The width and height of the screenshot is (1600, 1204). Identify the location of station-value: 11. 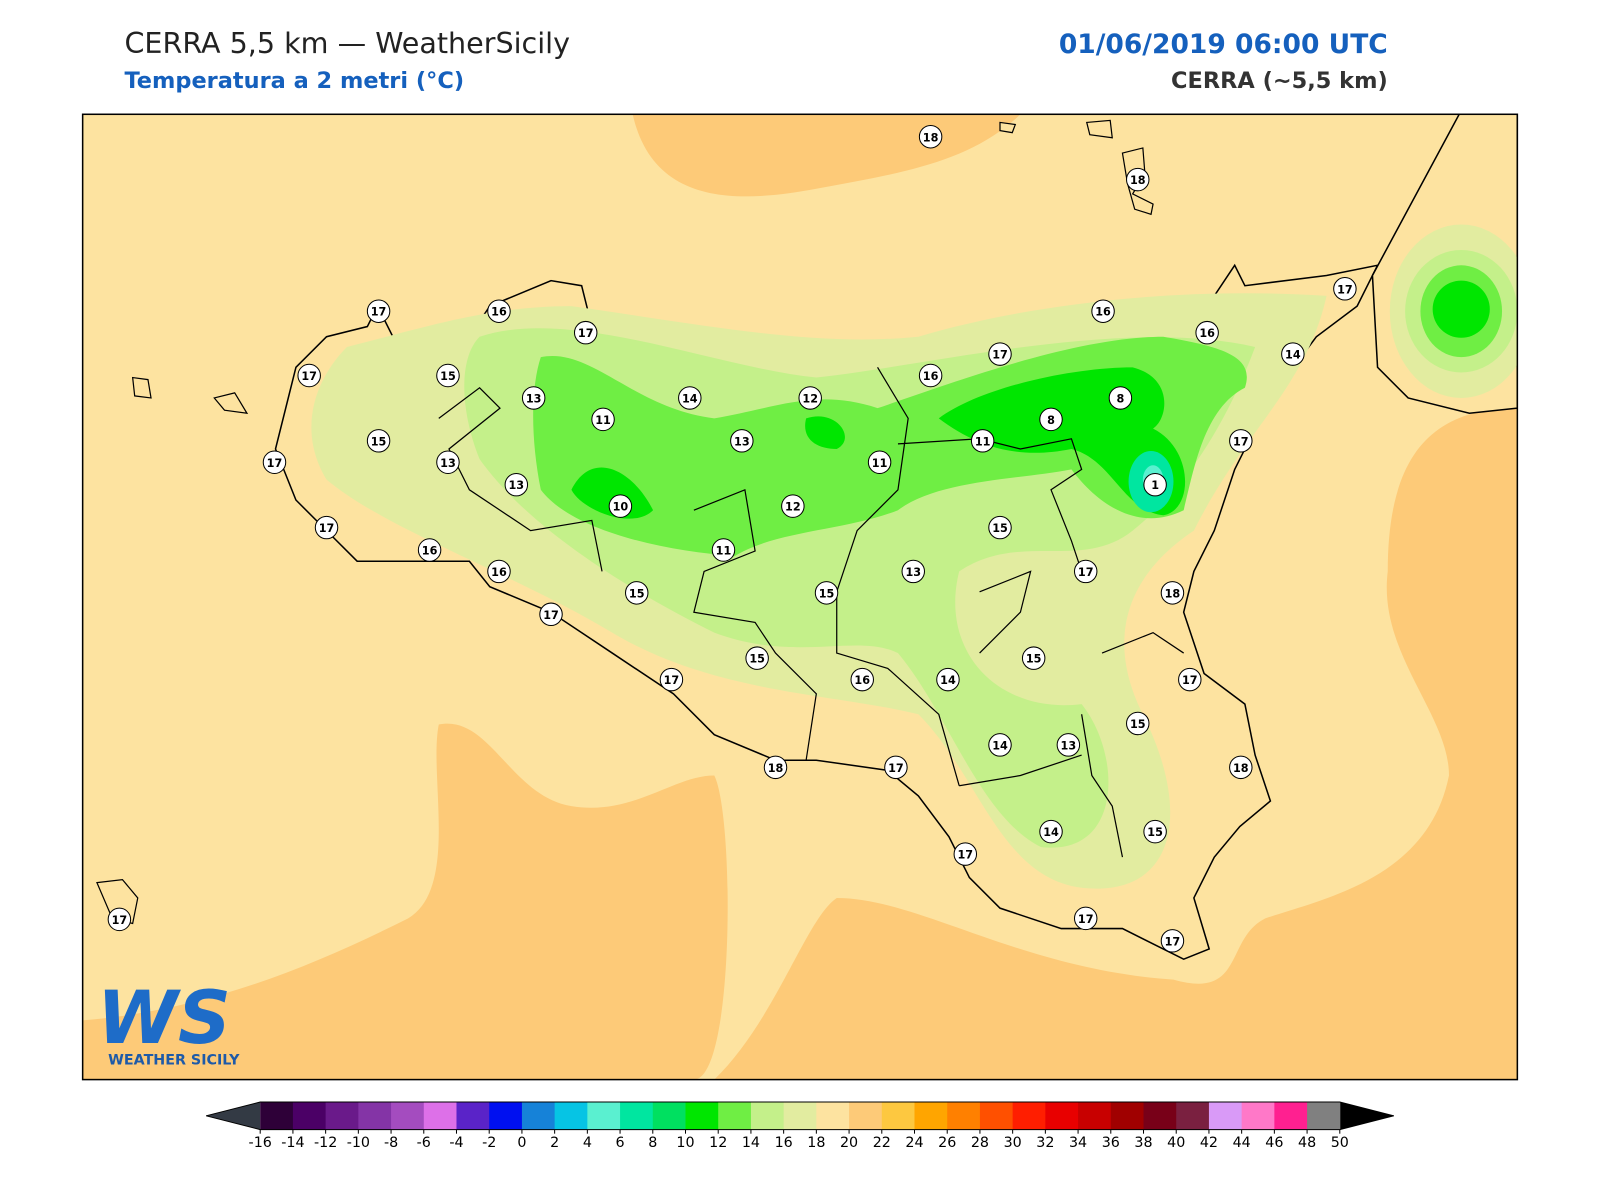
(880, 463).